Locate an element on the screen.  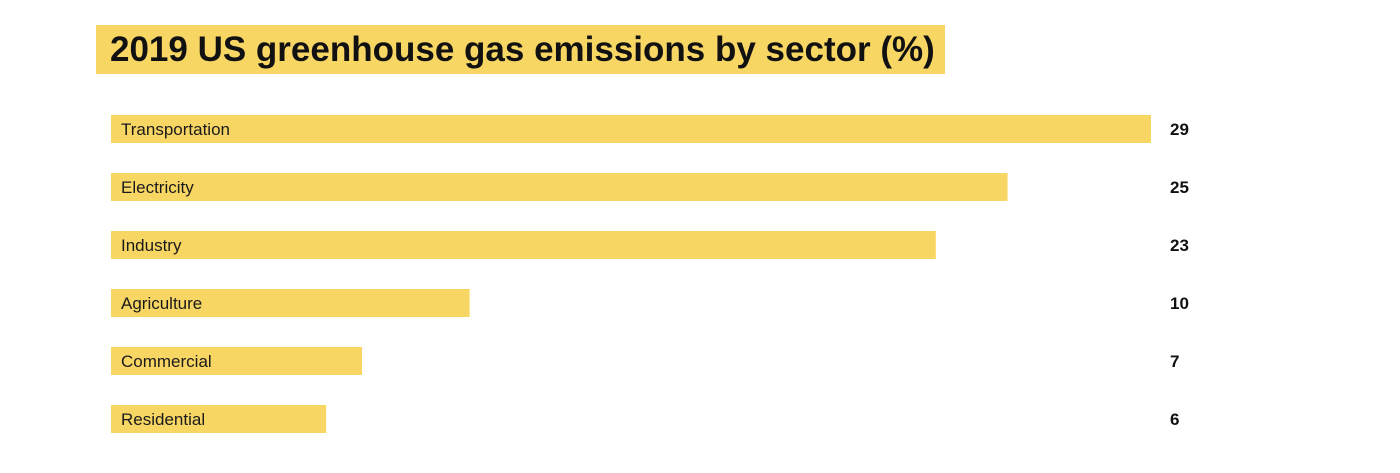
bar-group-transportation: Transportation 29 is located at coordinates (650, 129).